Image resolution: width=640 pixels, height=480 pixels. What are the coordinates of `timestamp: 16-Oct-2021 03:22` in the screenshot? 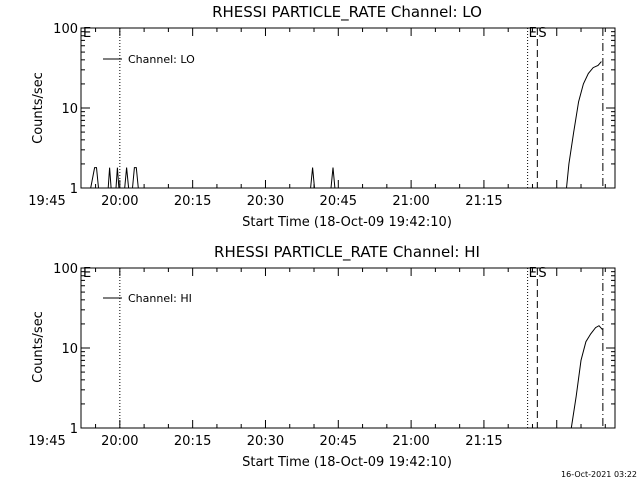 It's located at (599, 474).